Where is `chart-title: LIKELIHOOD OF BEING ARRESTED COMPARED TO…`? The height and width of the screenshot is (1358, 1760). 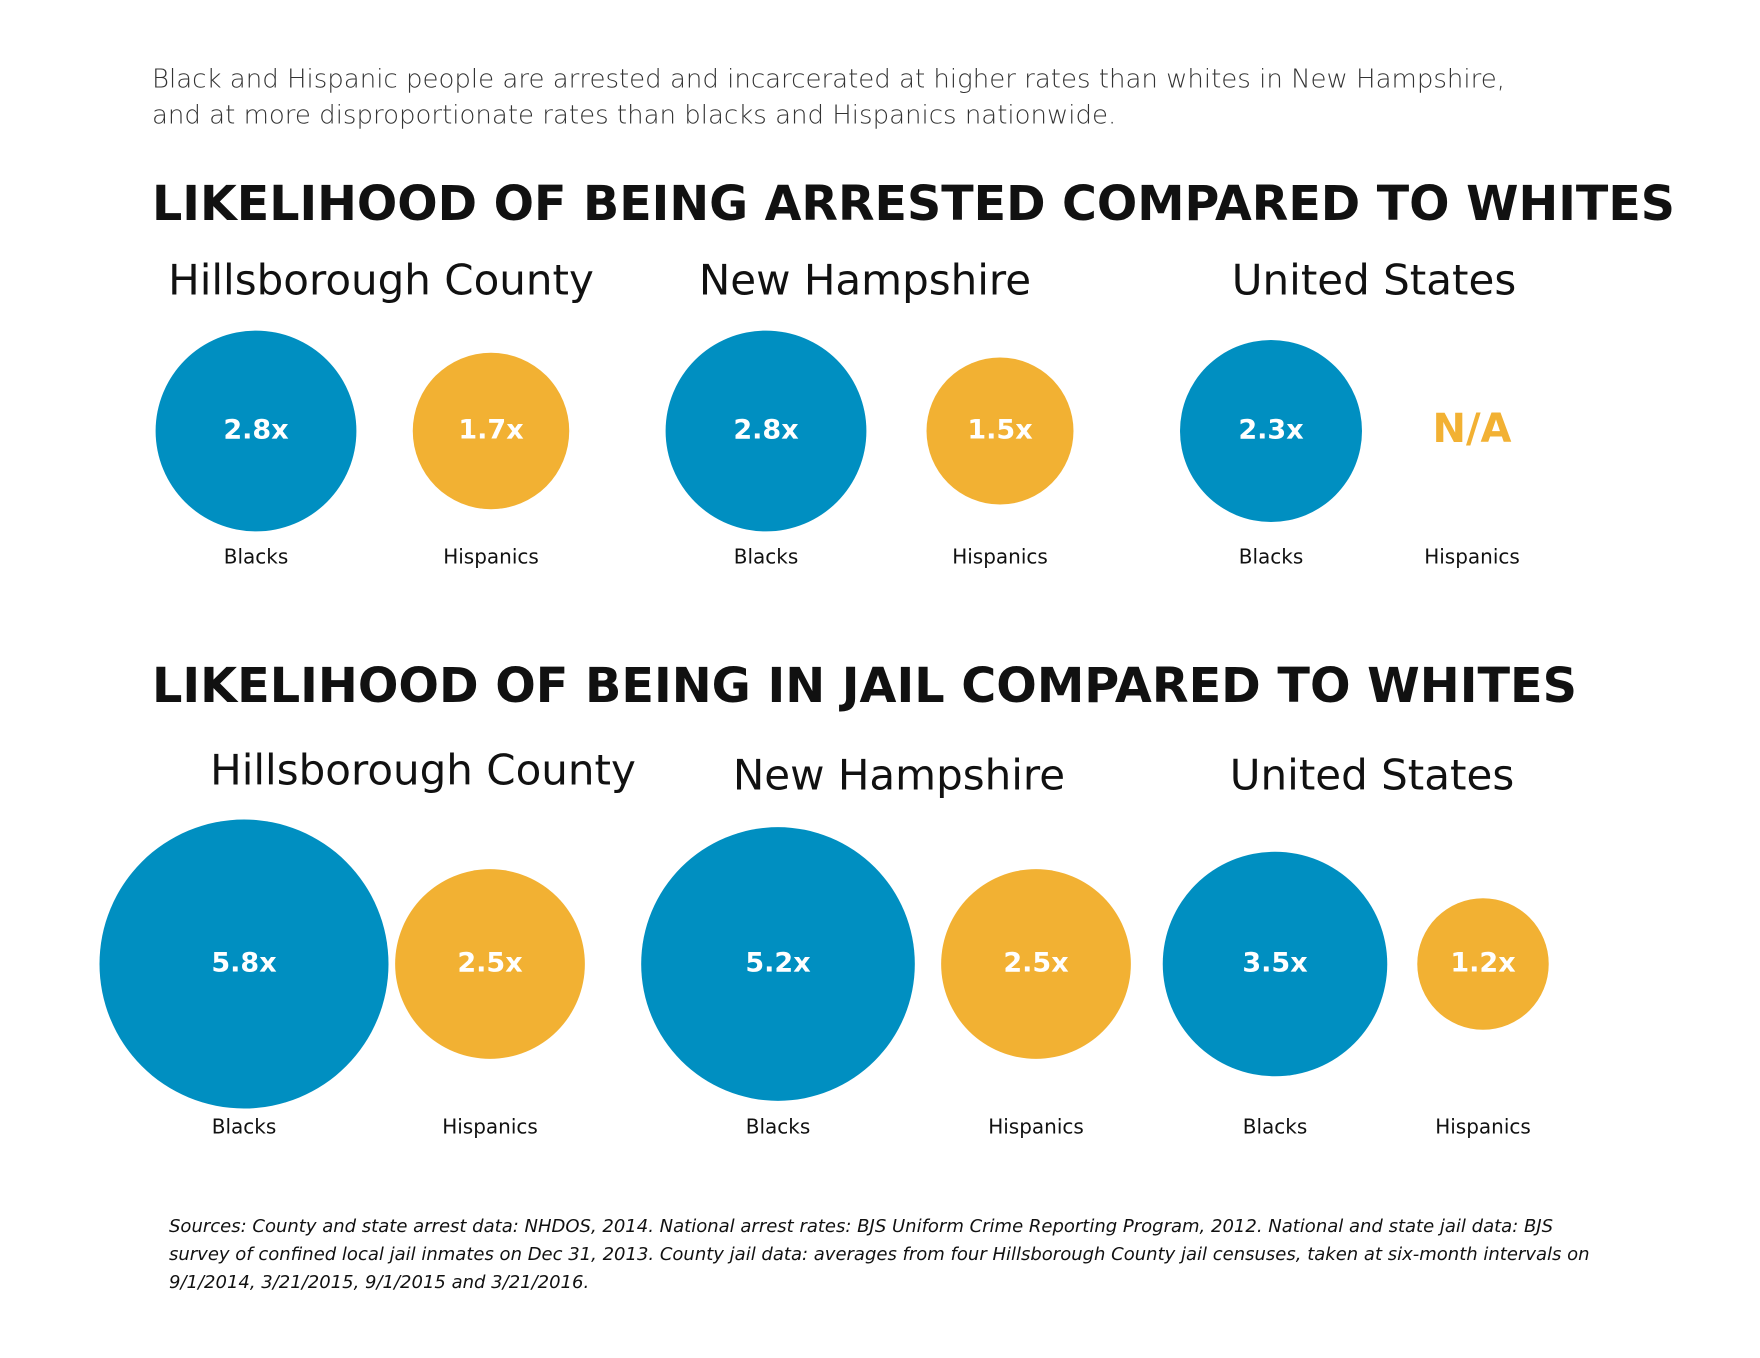
chart-title: LIKELIHOOD OF BEING ARRESTED COMPARED TO… is located at coordinates (913, 204).